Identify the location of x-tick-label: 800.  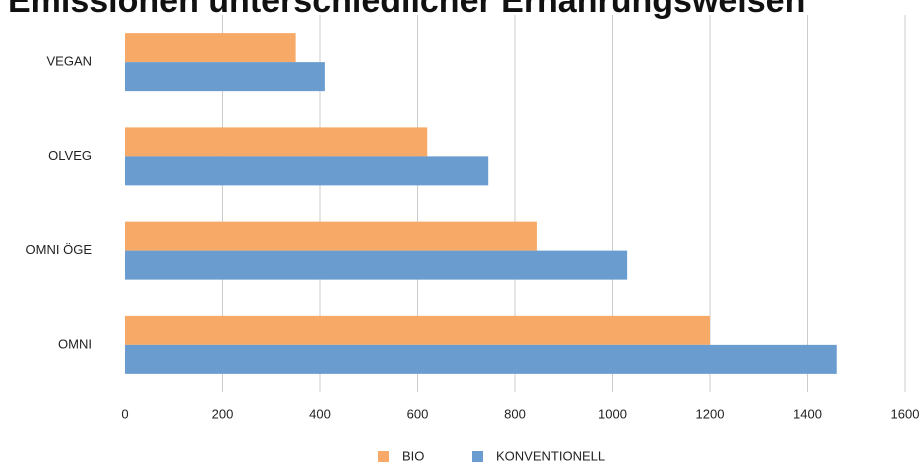
(515, 413).